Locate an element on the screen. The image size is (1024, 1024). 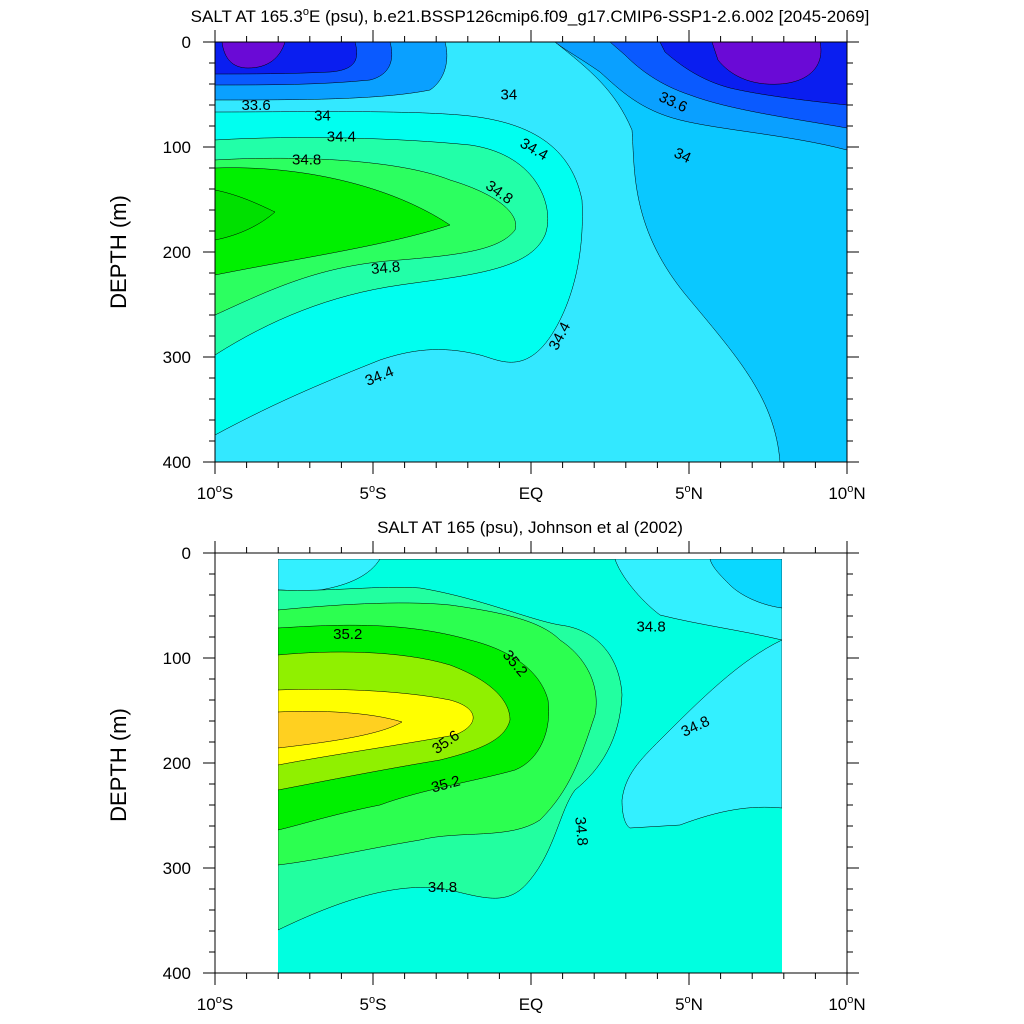
salt-field-eastern-deep is located at coordinates (700, 252).